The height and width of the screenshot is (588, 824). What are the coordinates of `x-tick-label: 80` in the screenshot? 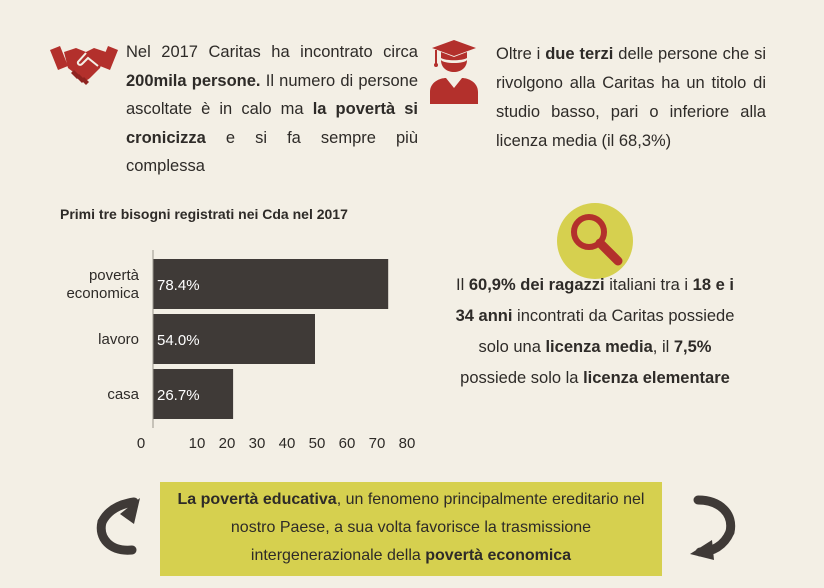 It's located at (407, 443).